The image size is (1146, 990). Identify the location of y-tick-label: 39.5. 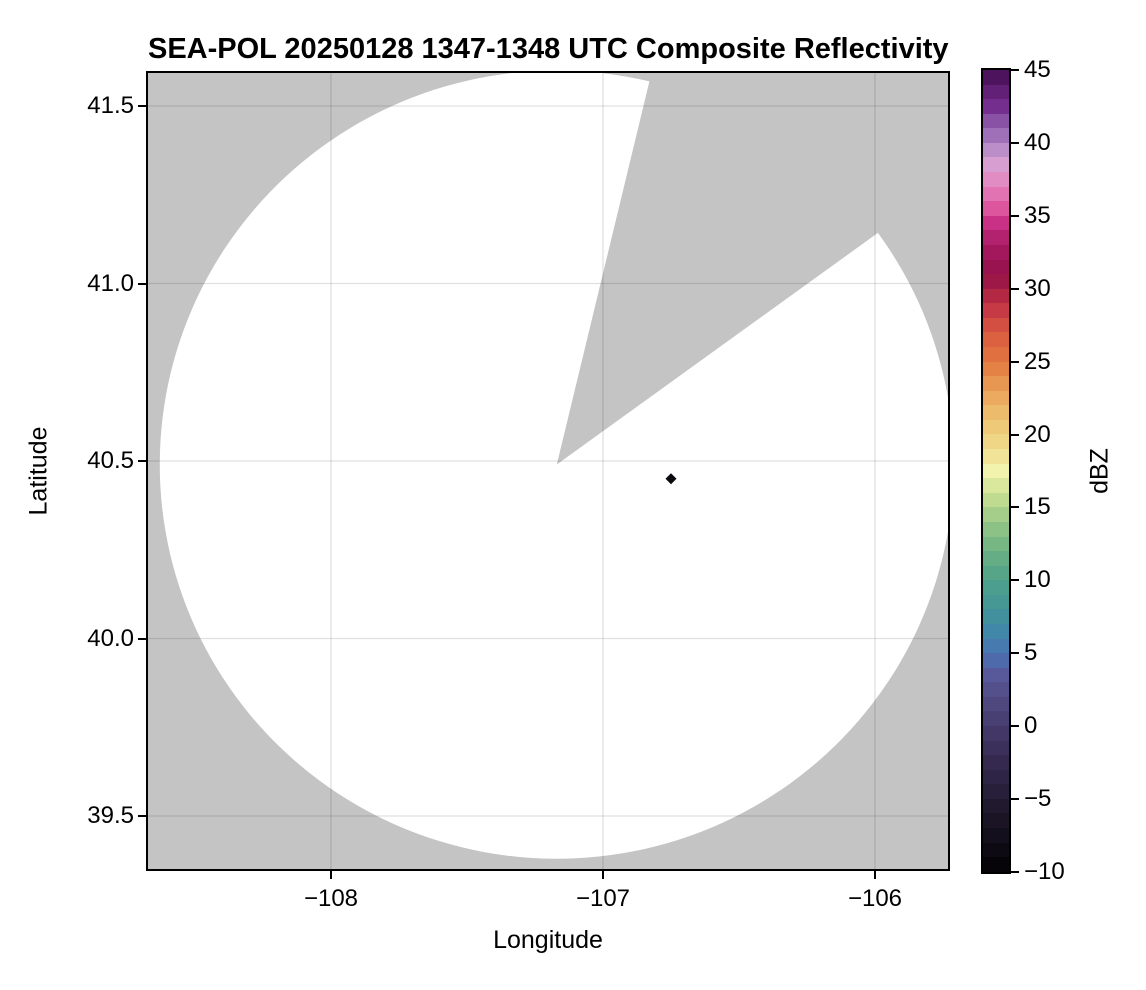
(110, 815).